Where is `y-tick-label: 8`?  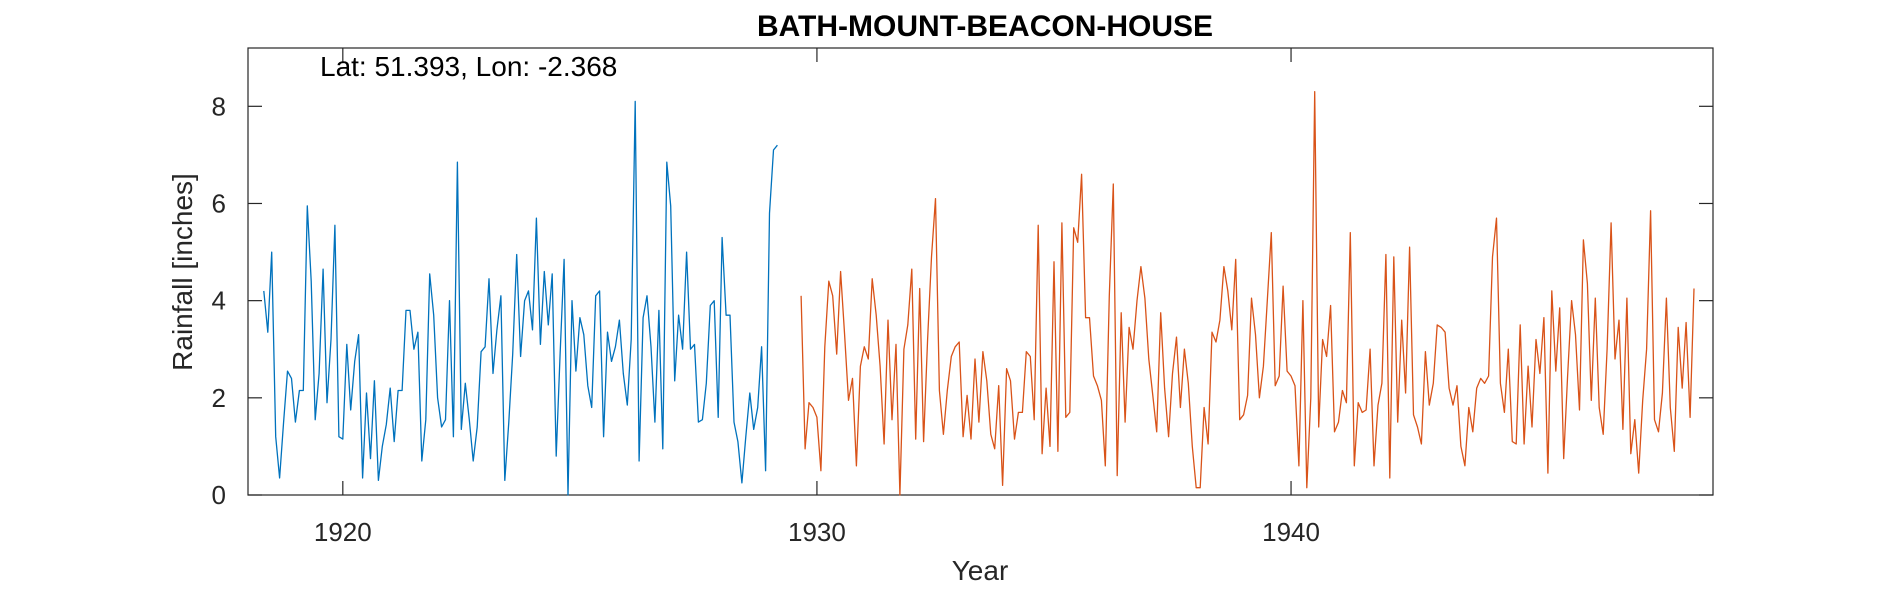 y-tick-label: 8 is located at coordinates (219, 106).